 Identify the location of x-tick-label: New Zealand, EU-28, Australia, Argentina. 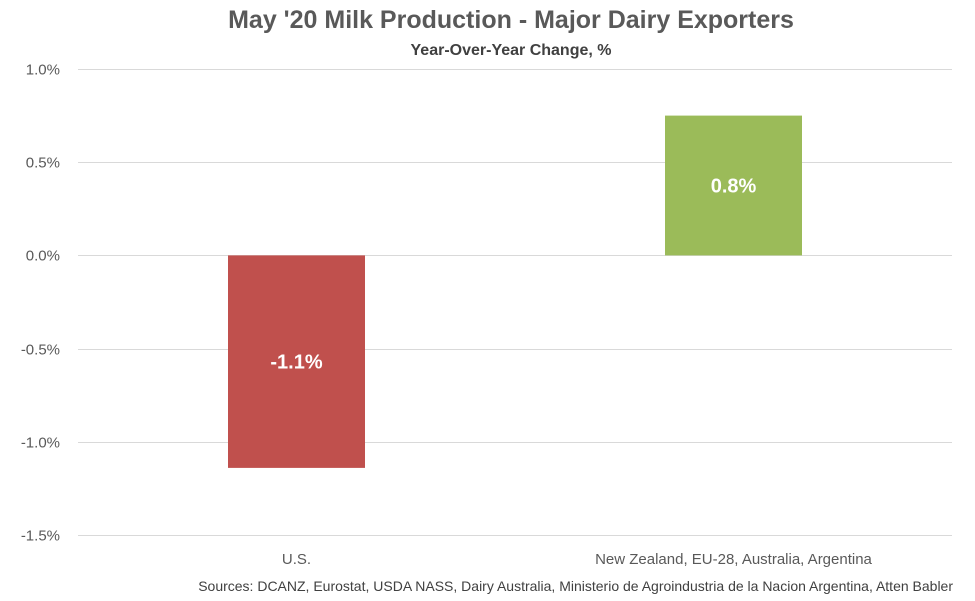
(733, 559).